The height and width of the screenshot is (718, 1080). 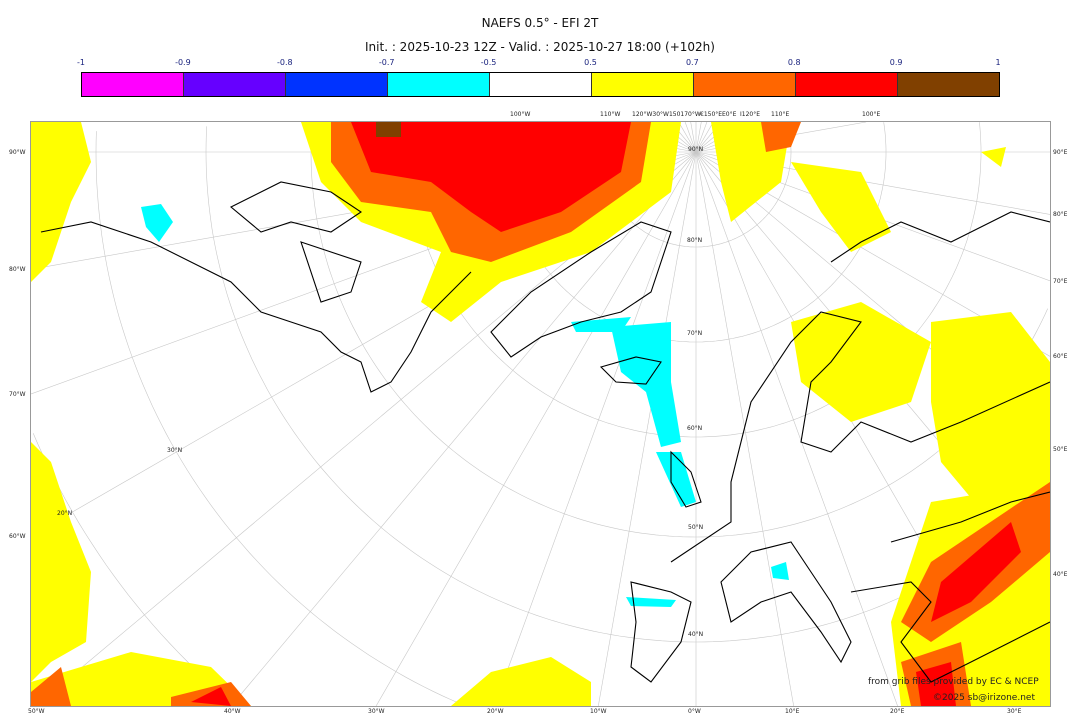 What do you see at coordinates (696, 149) in the screenshot?
I see `latitude-label: 90°N` at bounding box center [696, 149].